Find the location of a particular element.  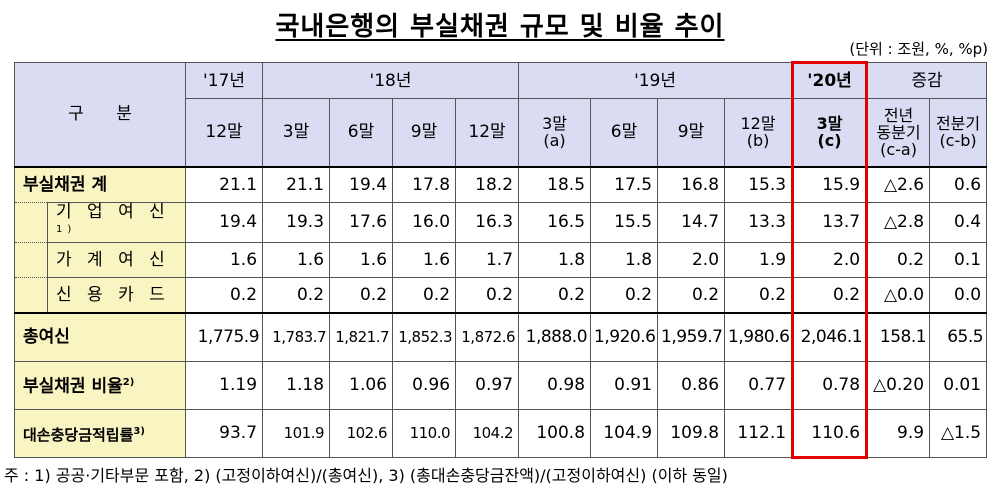

header-gubun: 구 분 is located at coordinates (100, 114).